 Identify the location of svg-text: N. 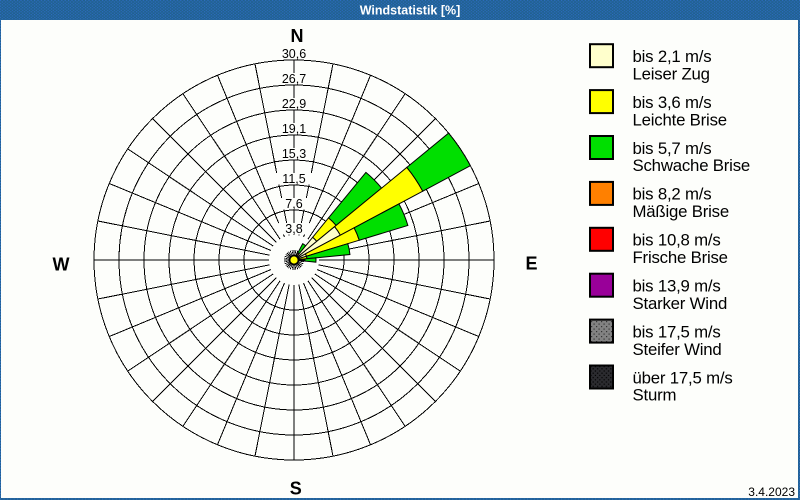
(297, 36).